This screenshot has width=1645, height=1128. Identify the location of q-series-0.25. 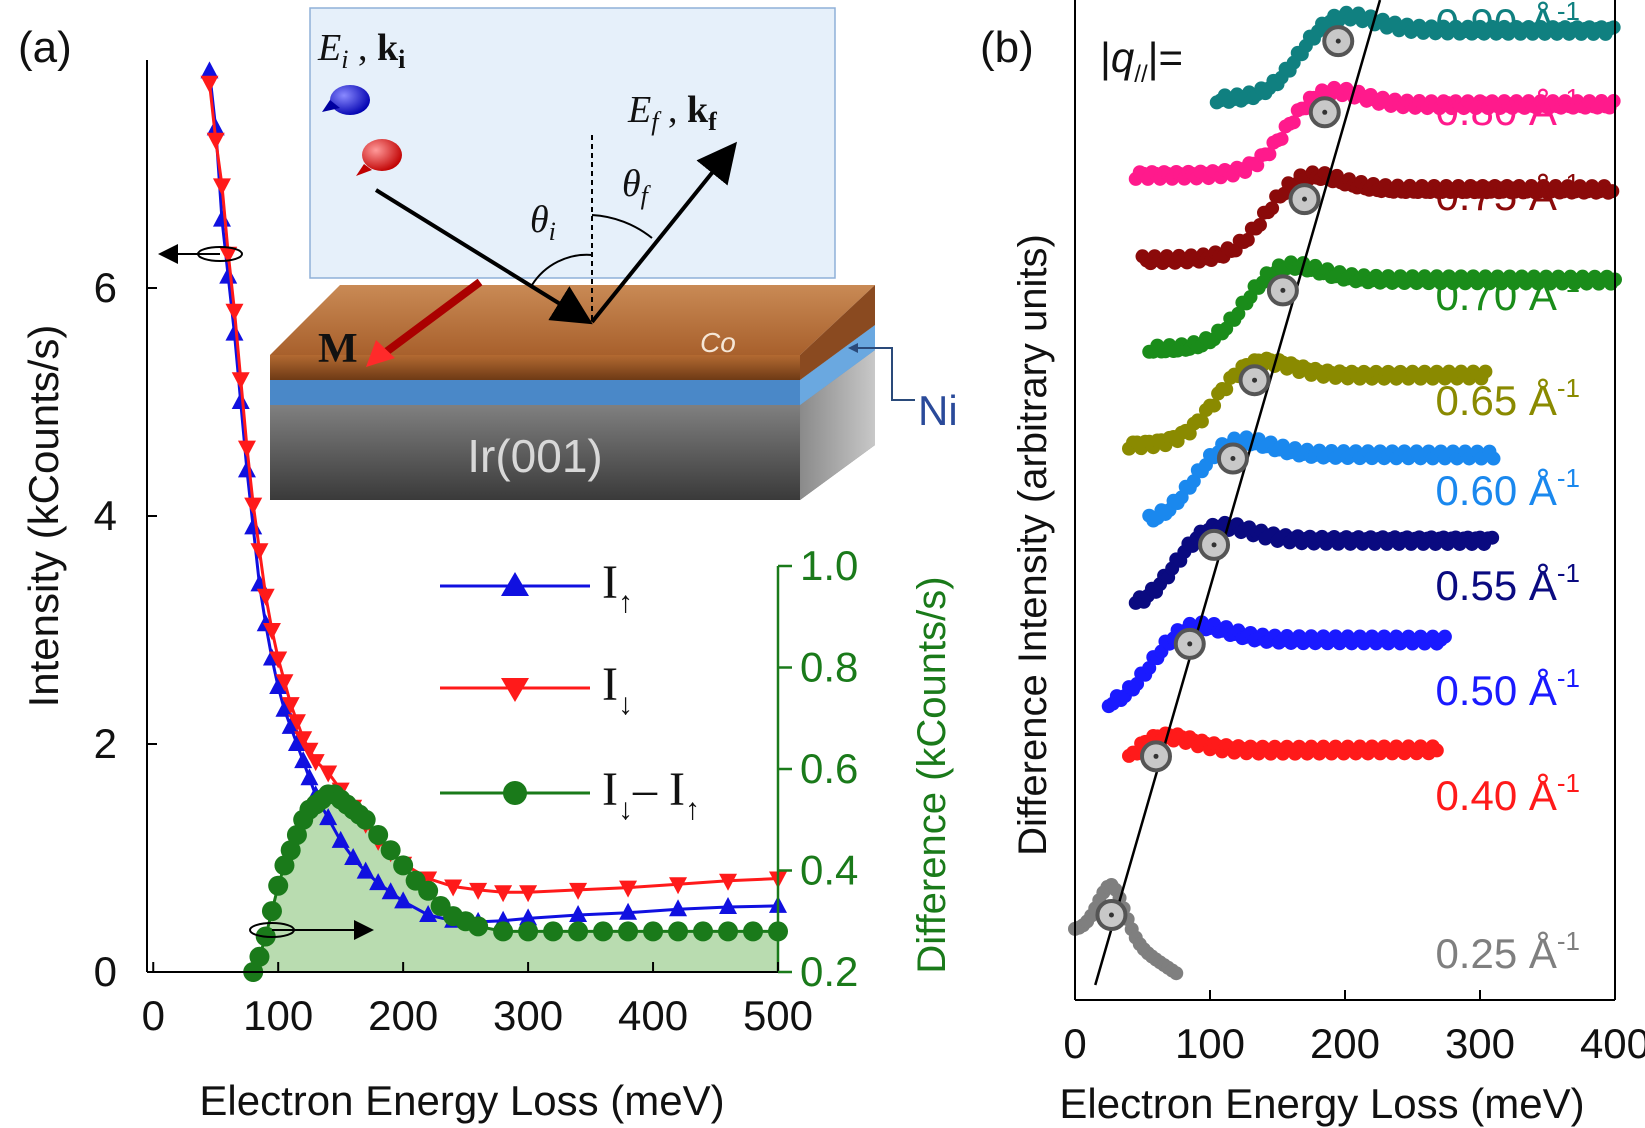
(1126, 929).